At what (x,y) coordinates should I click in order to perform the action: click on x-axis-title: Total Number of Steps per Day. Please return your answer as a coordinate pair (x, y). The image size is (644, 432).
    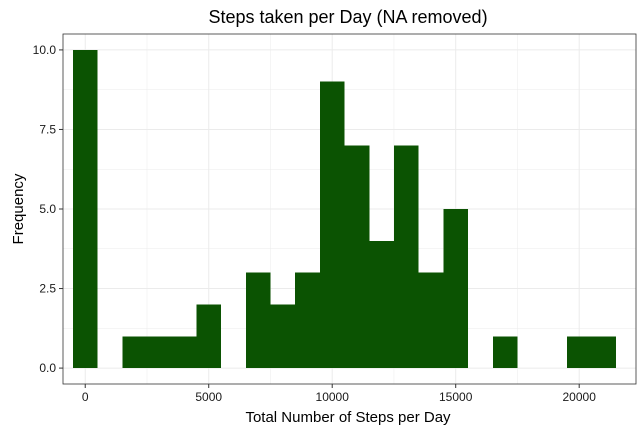
    Looking at the image, I should click on (348, 417).